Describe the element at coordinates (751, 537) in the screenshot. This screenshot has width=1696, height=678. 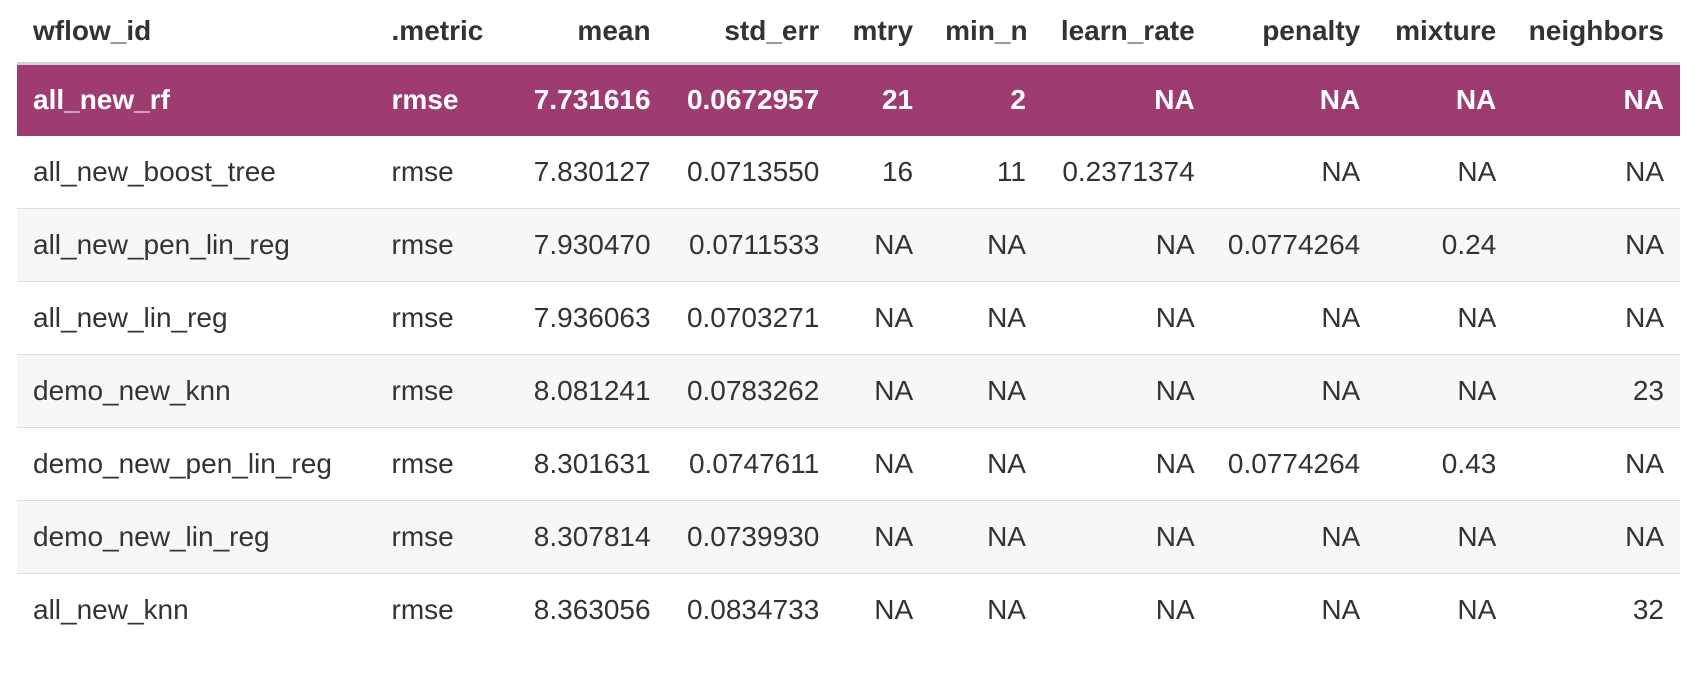
I see `cell-std-err: 0.0739930` at that location.